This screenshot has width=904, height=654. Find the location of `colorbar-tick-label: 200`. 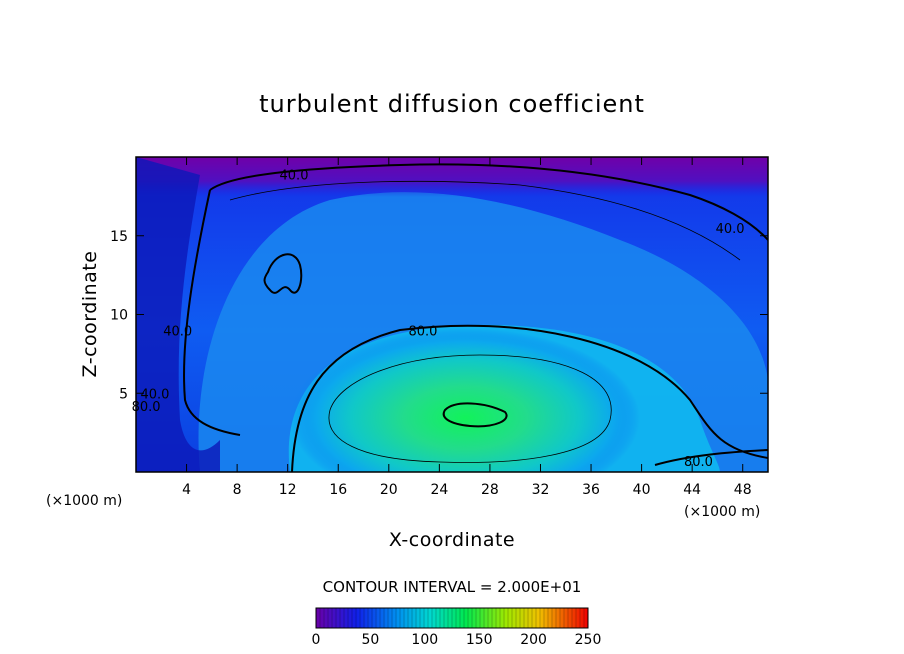

colorbar-tick-label: 200 is located at coordinates (533, 640).